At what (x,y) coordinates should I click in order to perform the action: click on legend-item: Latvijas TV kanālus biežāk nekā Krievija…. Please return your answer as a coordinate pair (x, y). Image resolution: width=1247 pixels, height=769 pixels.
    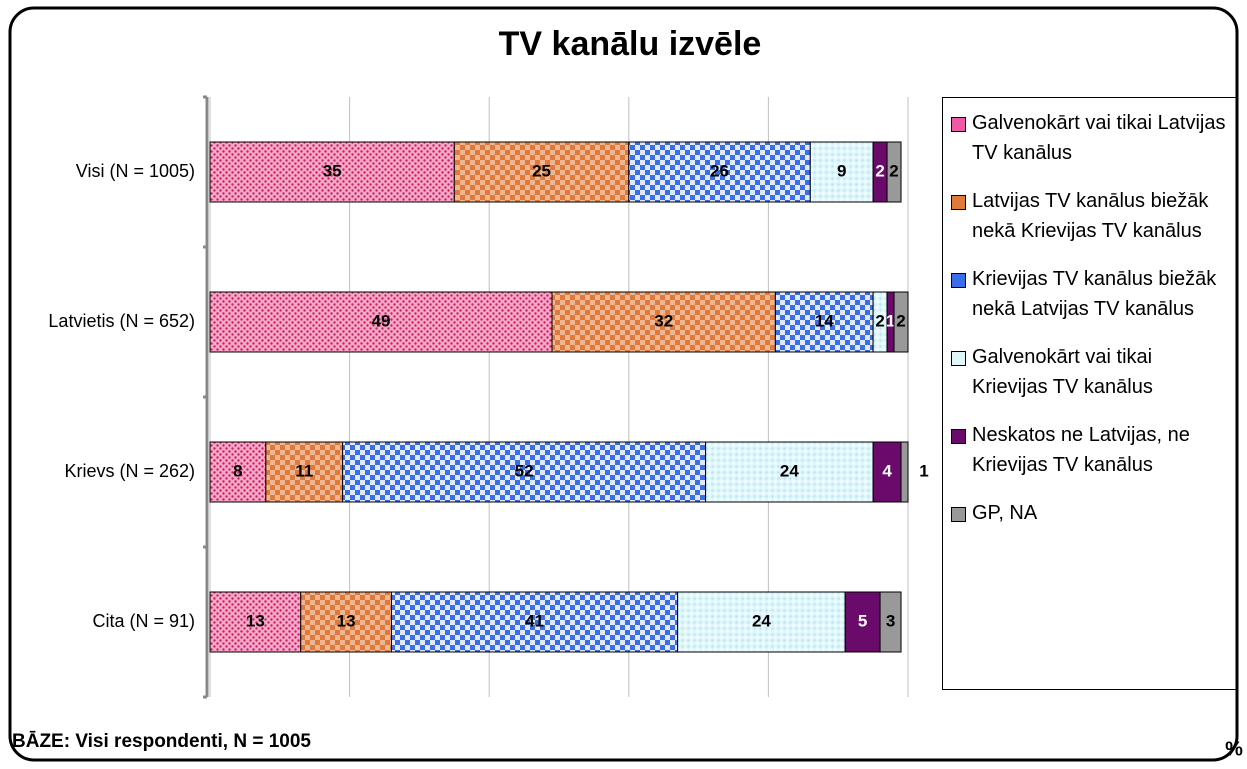
    Looking at the image, I should click on (1090, 216).